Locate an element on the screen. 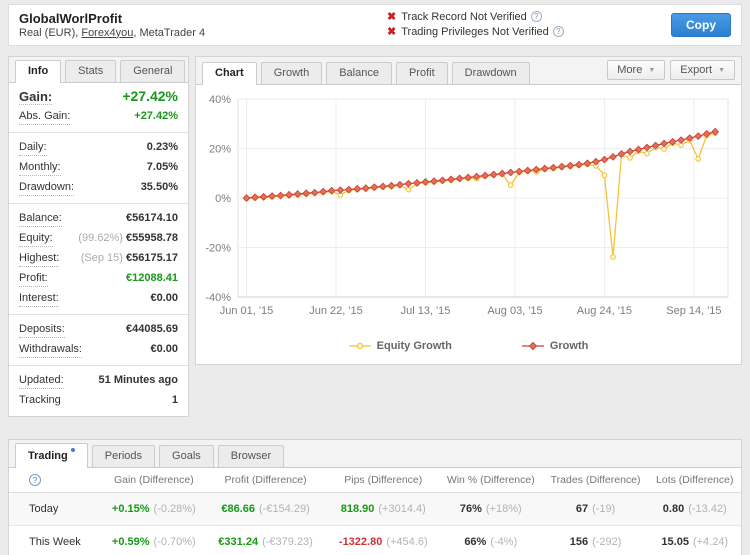  stat-value: 818.90 is located at coordinates (357, 509).